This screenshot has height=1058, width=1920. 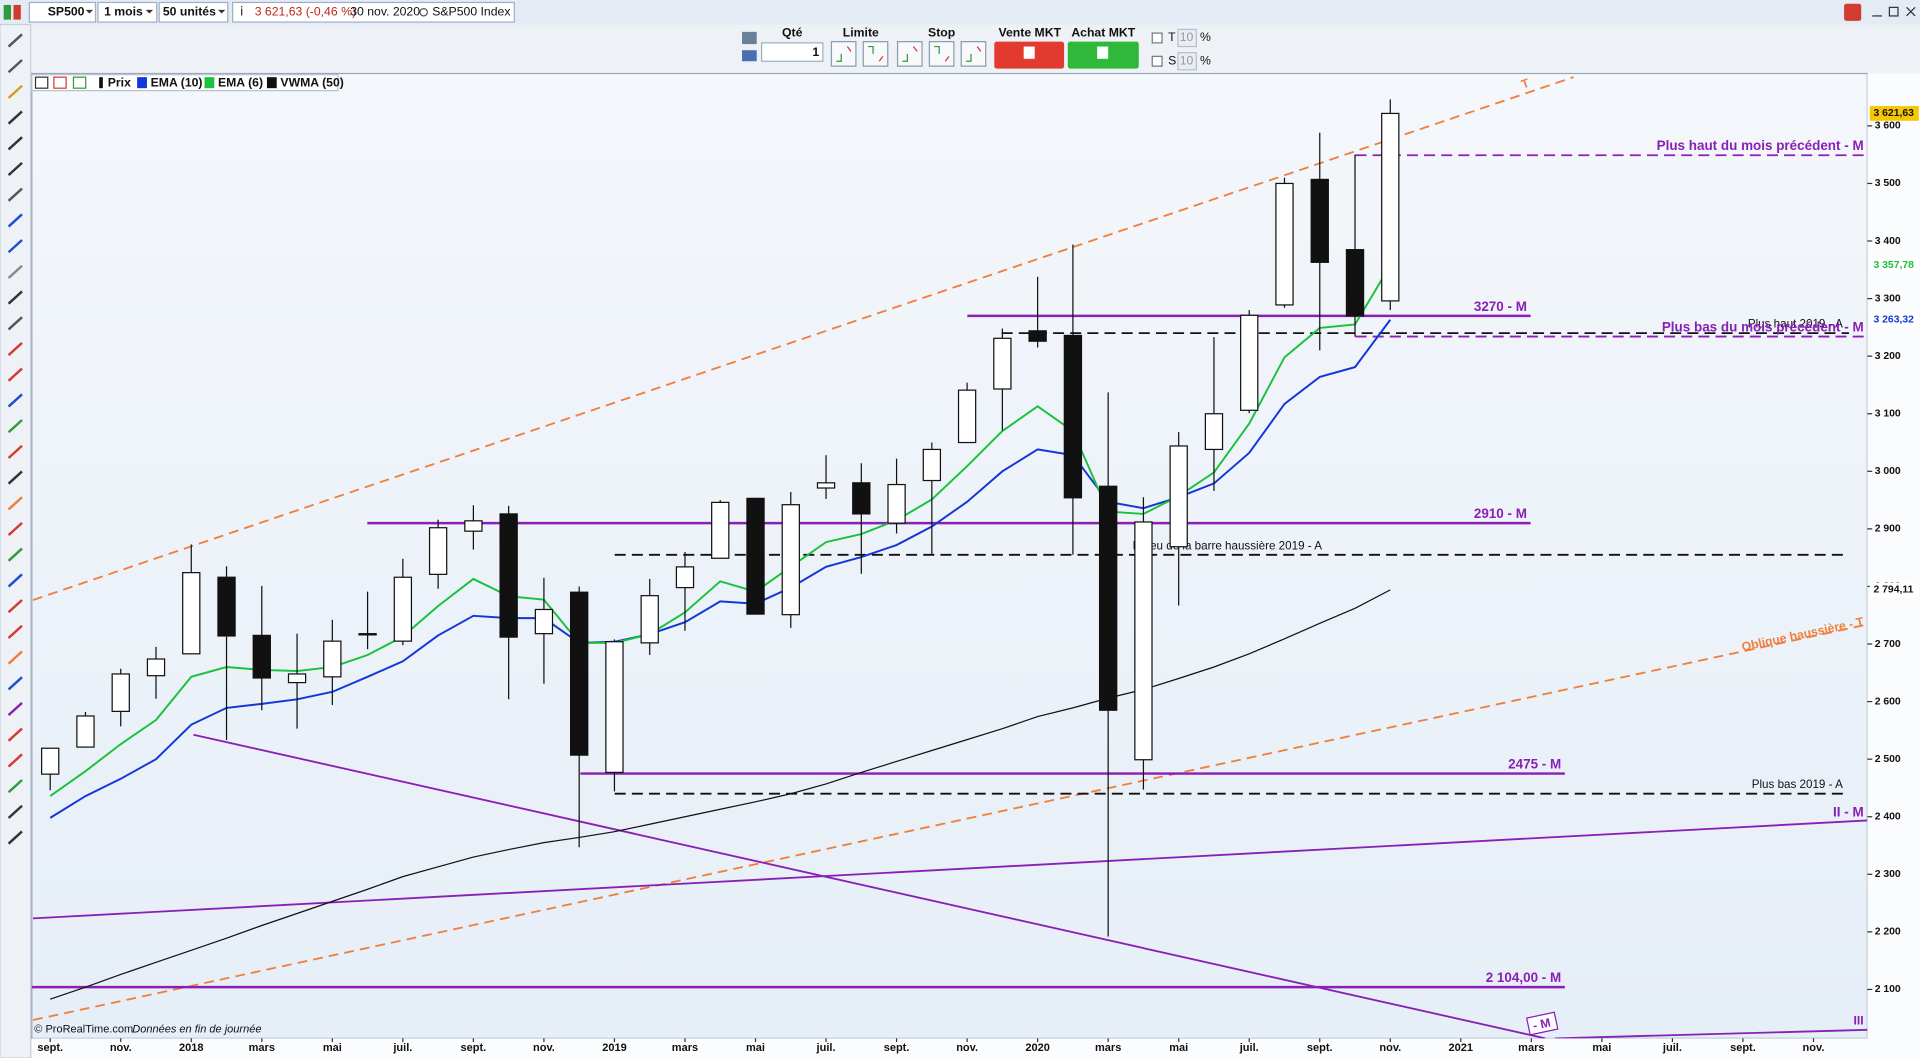 I want to click on window-button, so click(x=1853, y=12).